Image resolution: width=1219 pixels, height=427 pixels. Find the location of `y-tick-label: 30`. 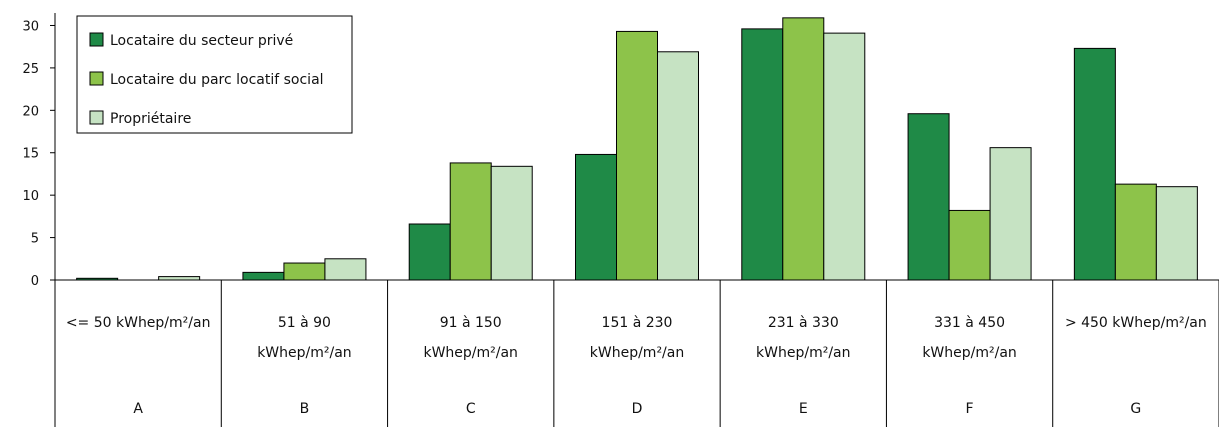

y-tick-label: 30 is located at coordinates (30, 26).